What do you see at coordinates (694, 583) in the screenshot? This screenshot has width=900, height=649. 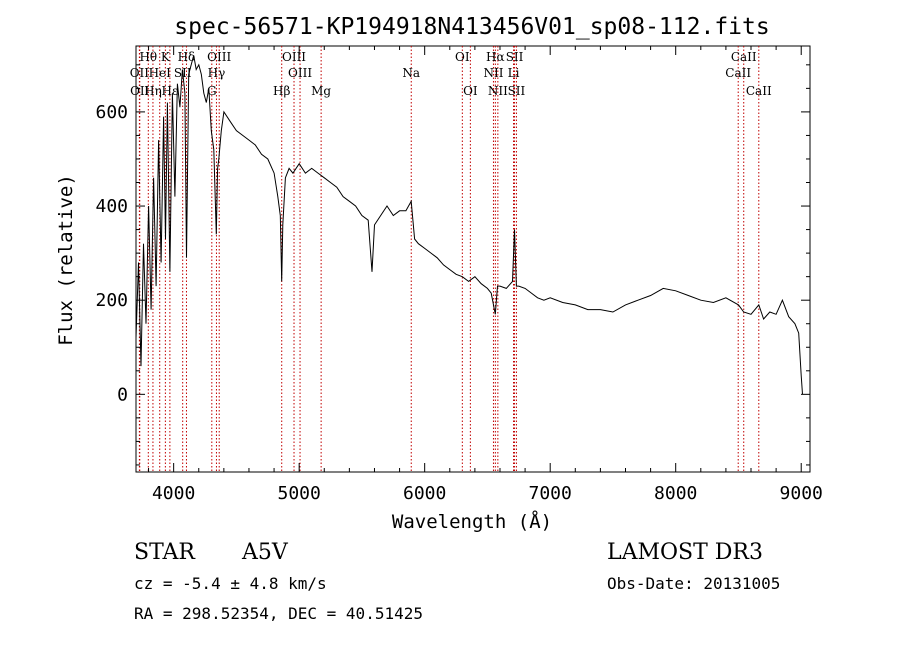 I see `observation-date: Obs-Date: 20131005` at bounding box center [694, 583].